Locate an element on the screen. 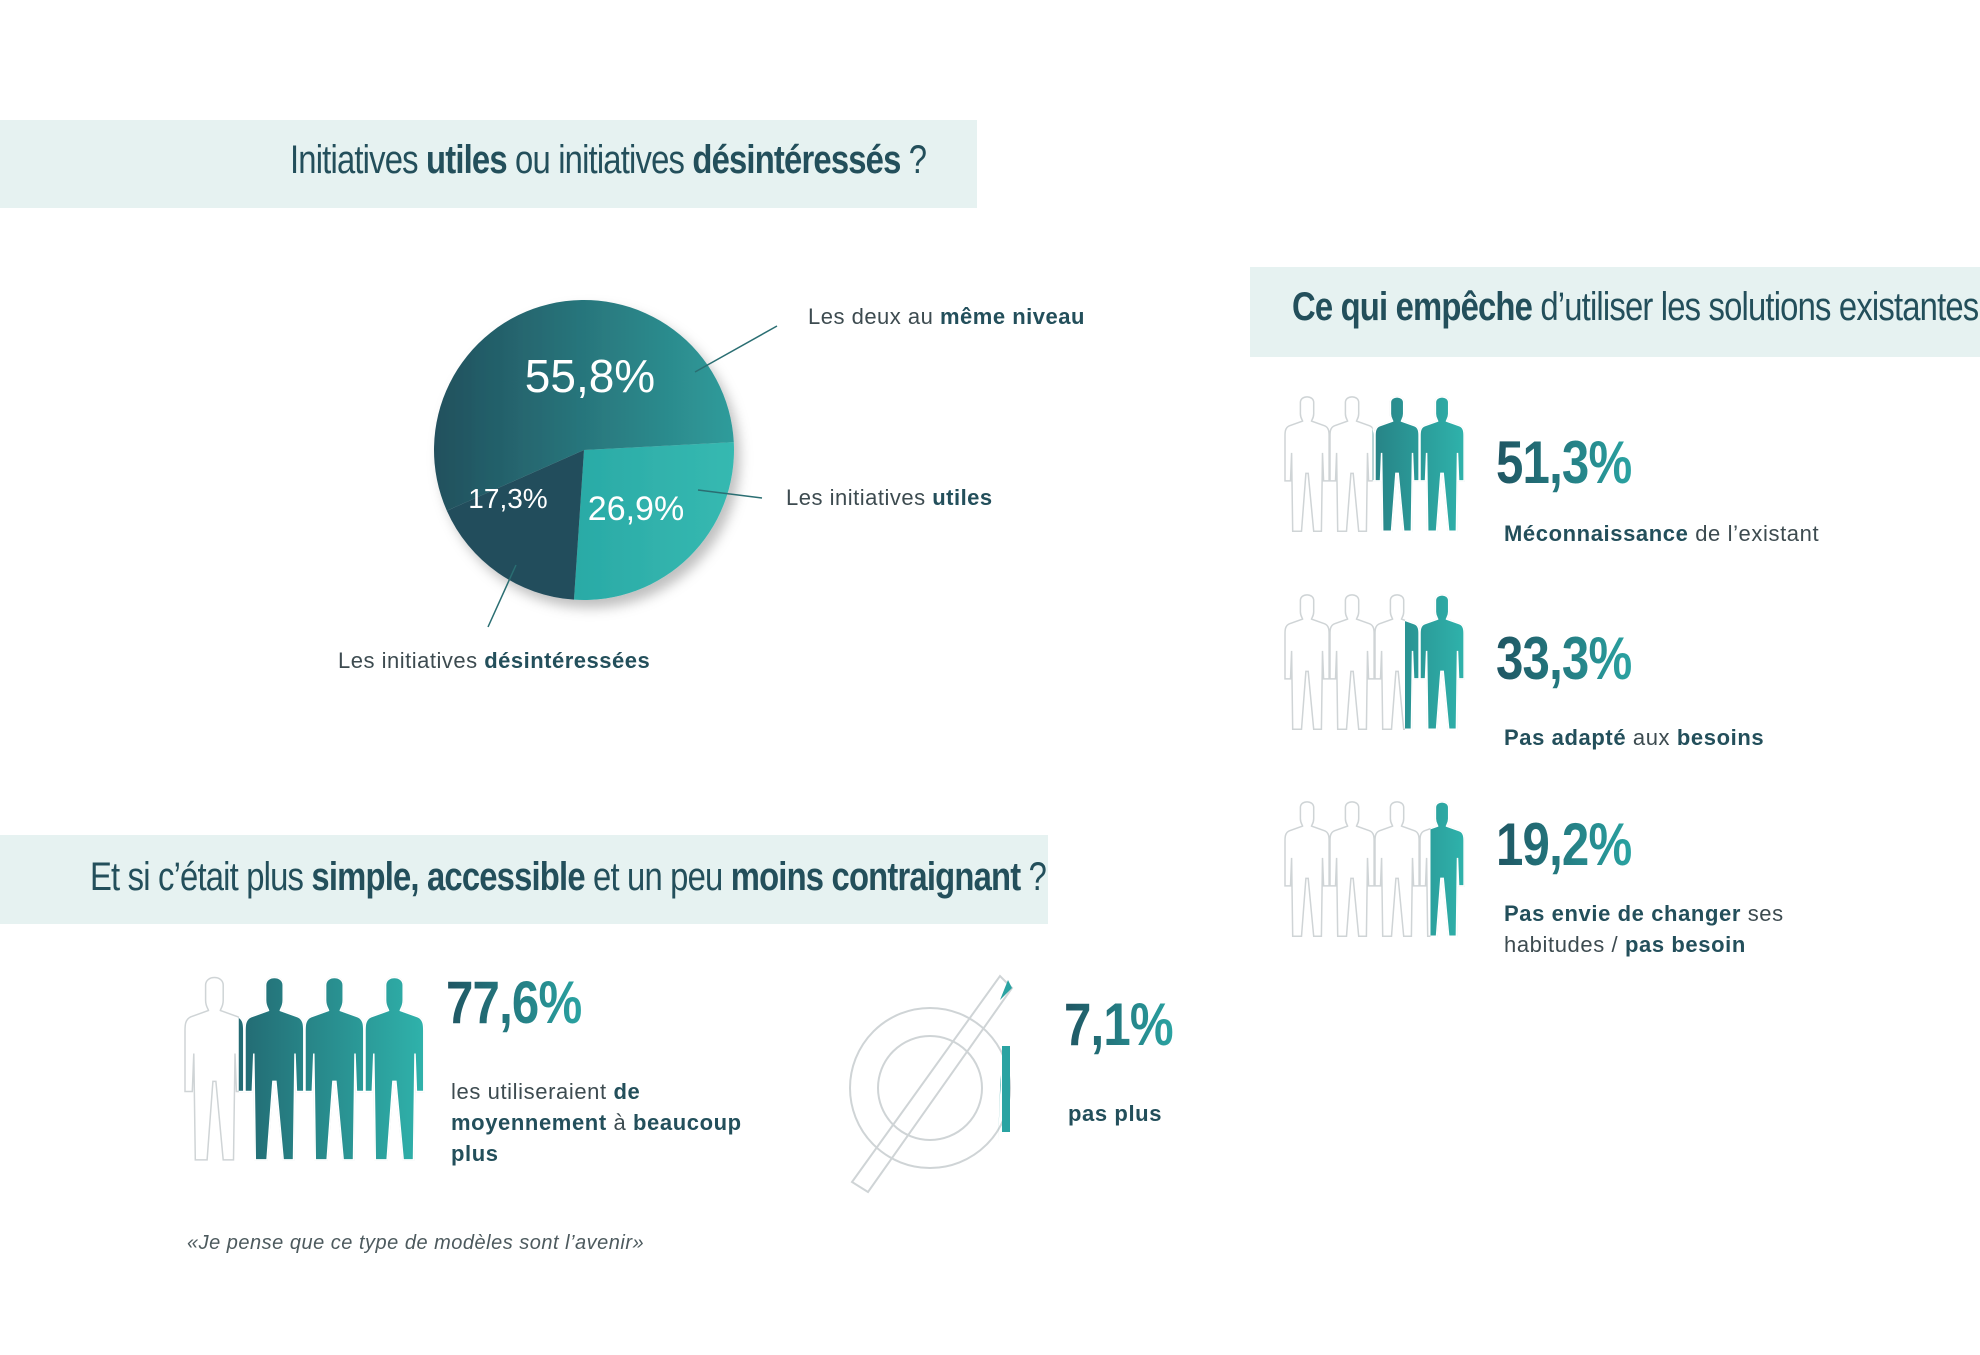 The image size is (1980, 1355). pie-value-label: 26,9% is located at coordinates (636, 509).